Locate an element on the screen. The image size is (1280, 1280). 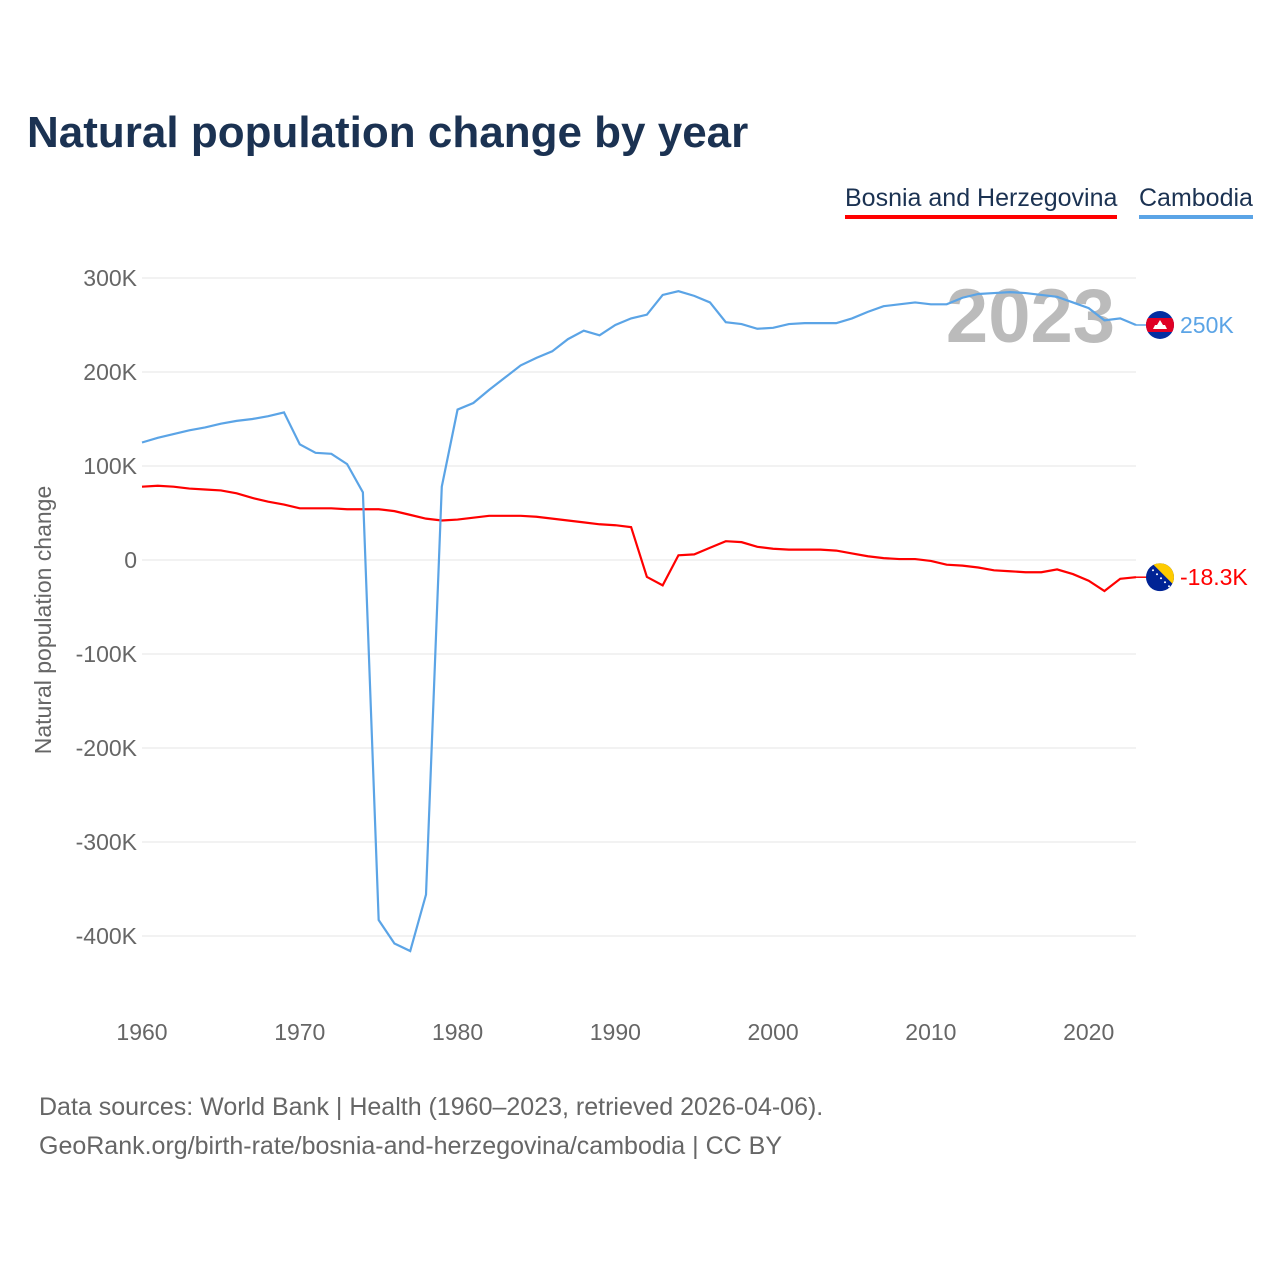
y-tick-label: -200K is located at coordinates (107, 748).